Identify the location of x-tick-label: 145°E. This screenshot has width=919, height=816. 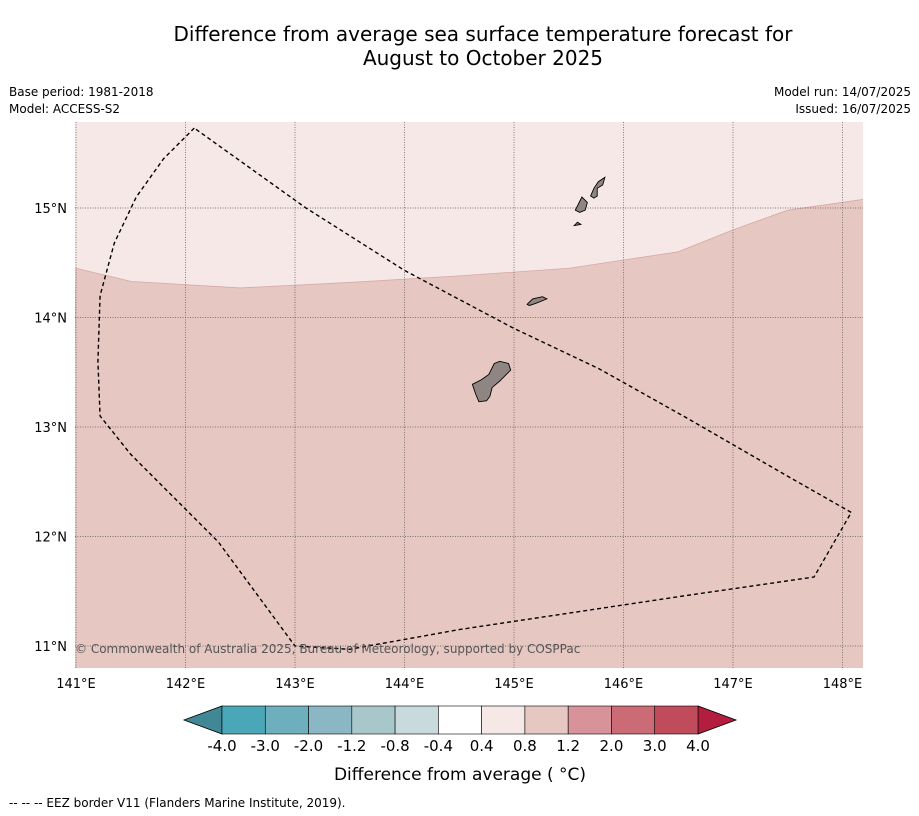
(514, 684).